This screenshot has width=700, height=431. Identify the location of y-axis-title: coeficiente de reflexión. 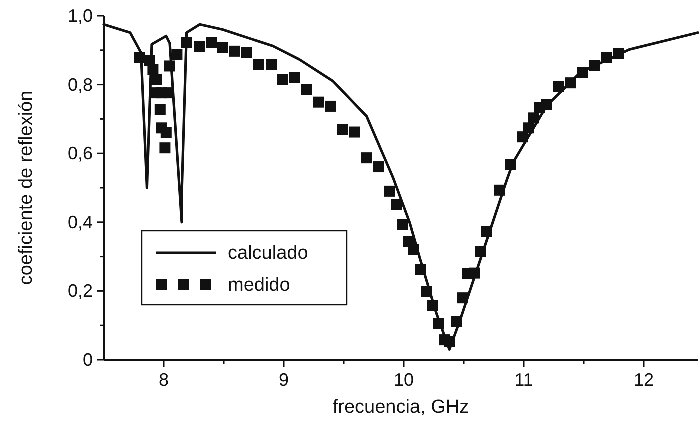
(26, 188).